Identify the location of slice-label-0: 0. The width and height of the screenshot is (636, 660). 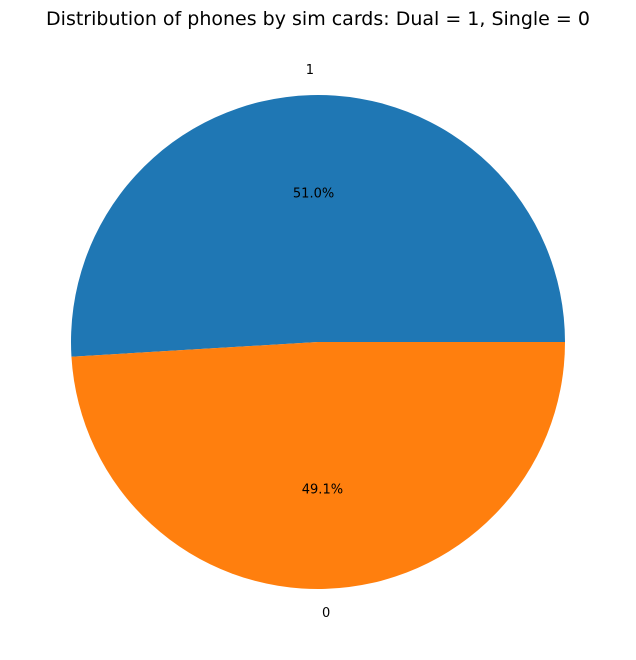
(326, 613).